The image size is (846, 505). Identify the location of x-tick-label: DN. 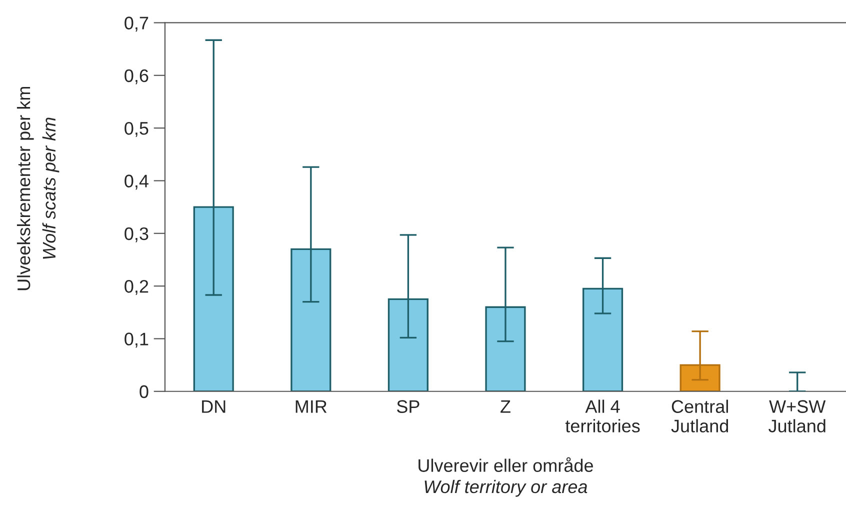
(214, 406).